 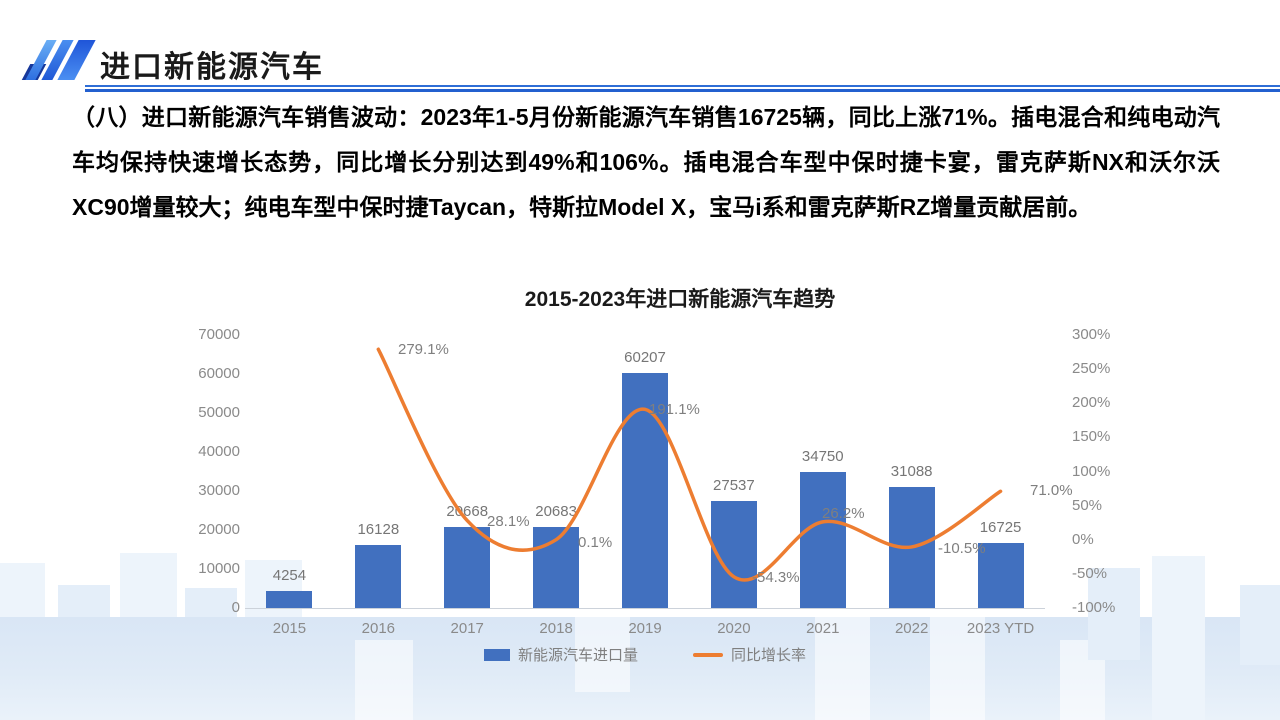 I want to click on right-axis-tick: 200%, so click(x=1091, y=403).